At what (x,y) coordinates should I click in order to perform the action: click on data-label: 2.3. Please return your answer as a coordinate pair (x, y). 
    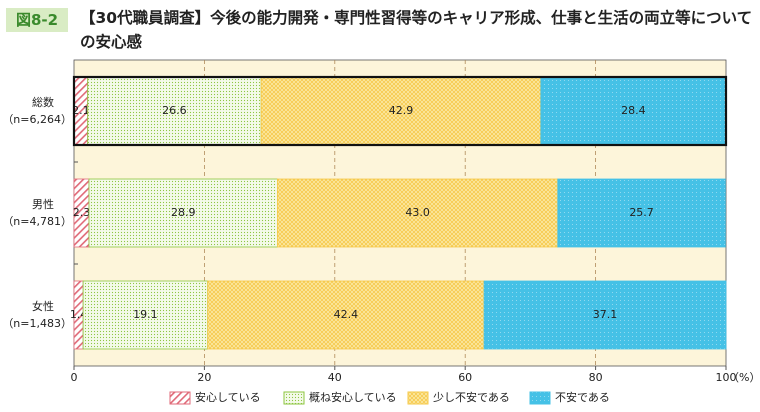
    Looking at the image, I should click on (82, 212).